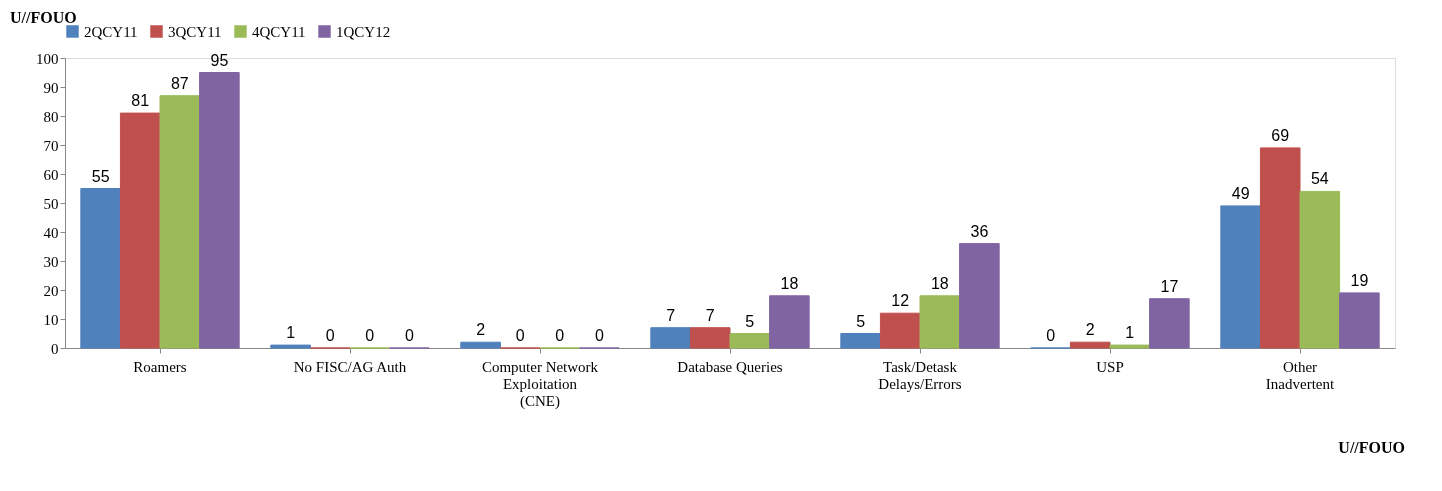  What do you see at coordinates (363, 31) in the screenshot?
I see `legend-label: 1QCY12` at bounding box center [363, 31].